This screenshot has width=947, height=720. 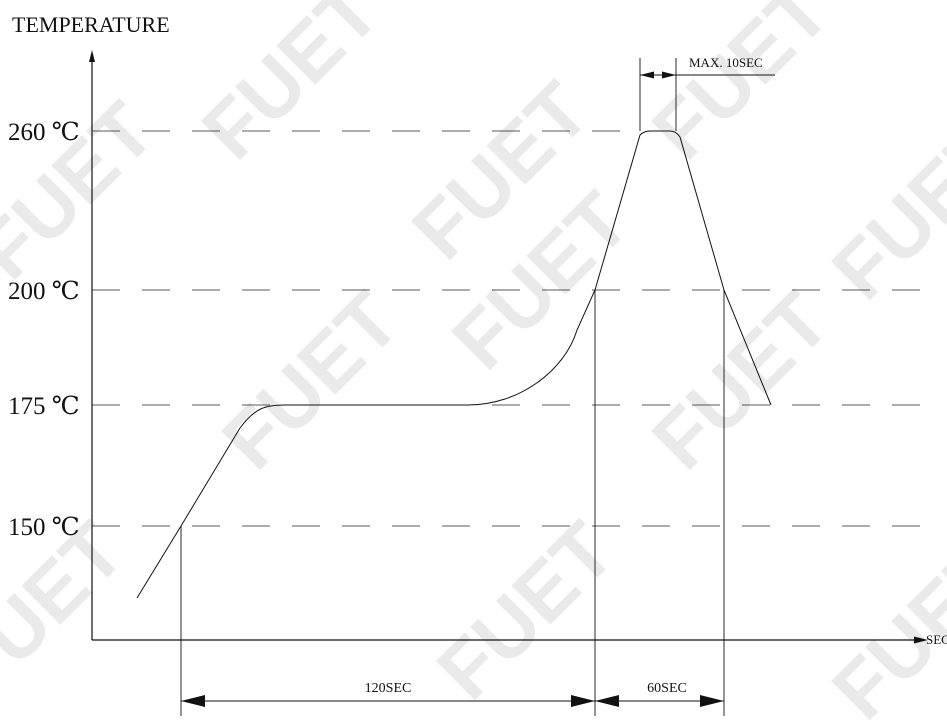 I want to click on annotation-label: MAX. 10SEC, so click(x=726, y=62).